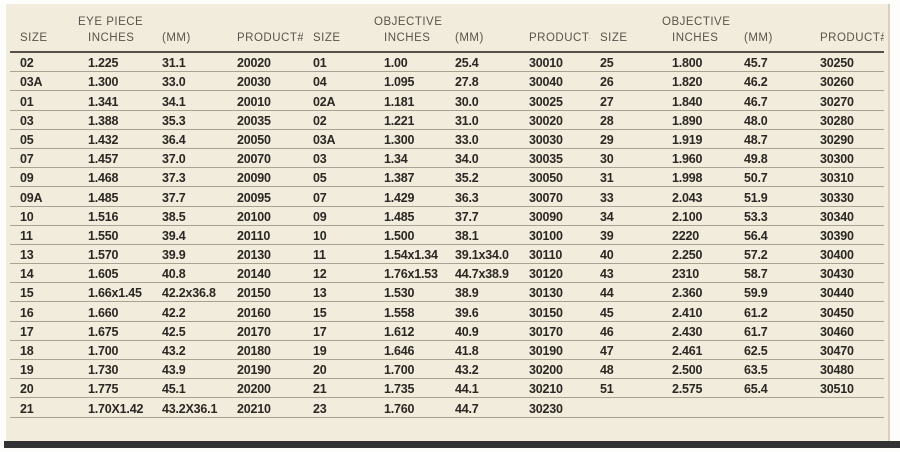  I want to click on cell-mm: 31.1, so click(189, 62).